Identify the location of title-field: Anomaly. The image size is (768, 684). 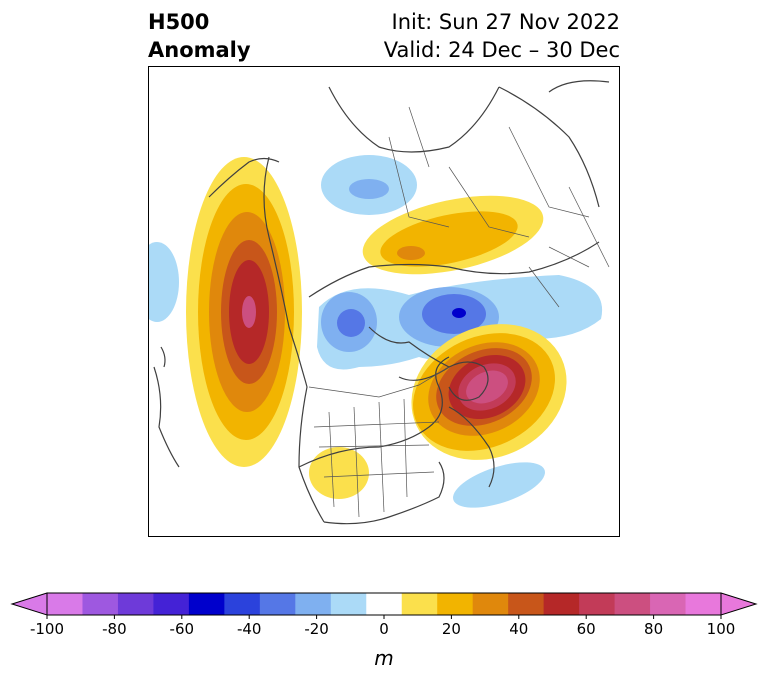
(199, 50).